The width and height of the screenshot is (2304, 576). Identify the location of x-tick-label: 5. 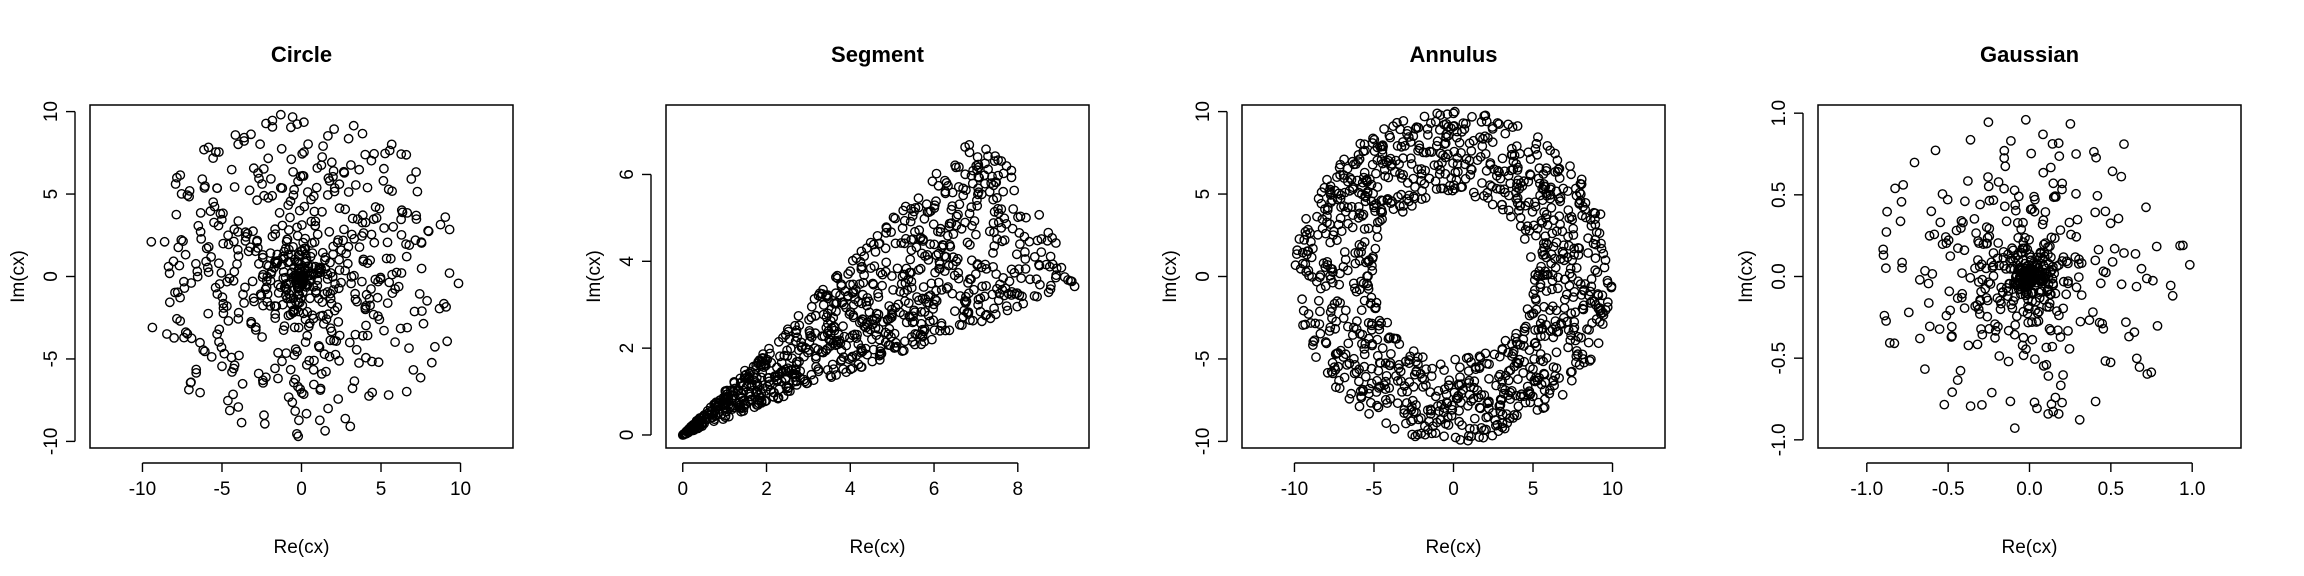
(1533, 489).